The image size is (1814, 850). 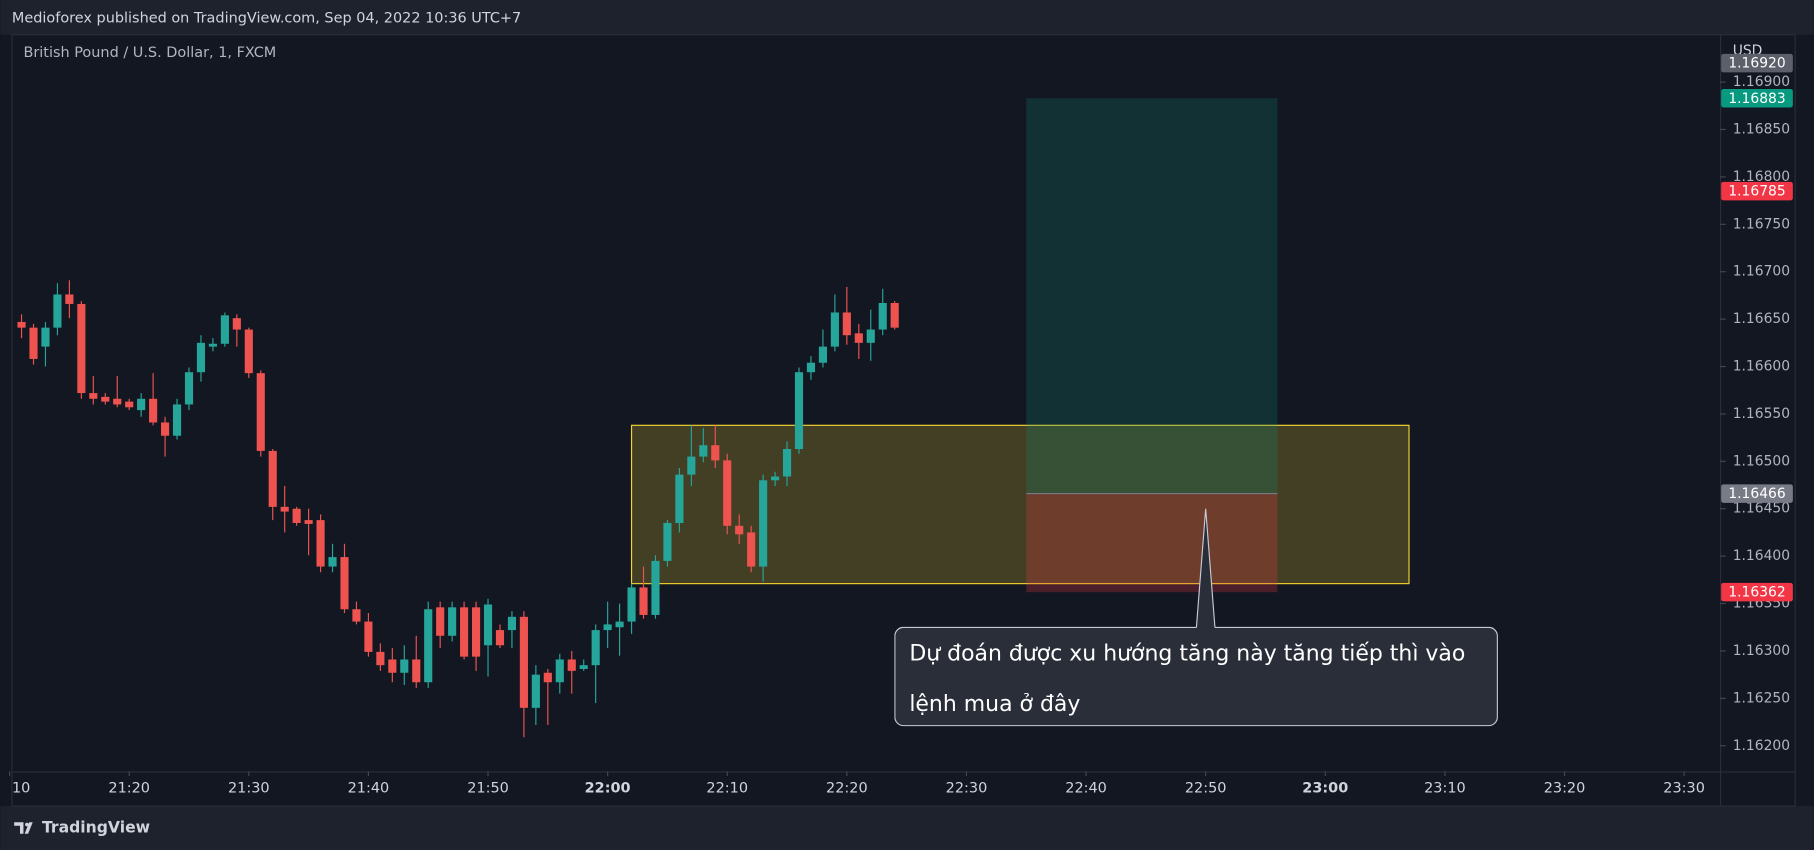 What do you see at coordinates (1761, 698) in the screenshot?
I see `y-tick-label: 1.16250` at bounding box center [1761, 698].